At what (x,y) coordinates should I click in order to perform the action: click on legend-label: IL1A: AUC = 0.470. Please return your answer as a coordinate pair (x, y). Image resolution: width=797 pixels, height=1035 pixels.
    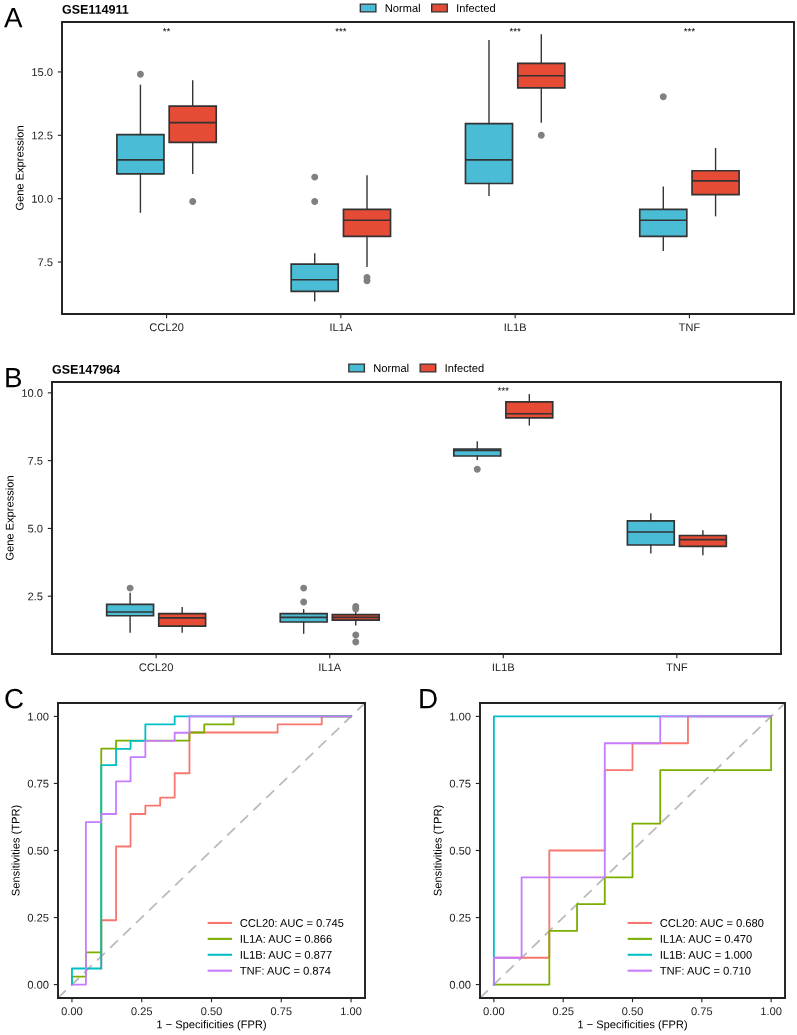
    Looking at the image, I should click on (706, 939).